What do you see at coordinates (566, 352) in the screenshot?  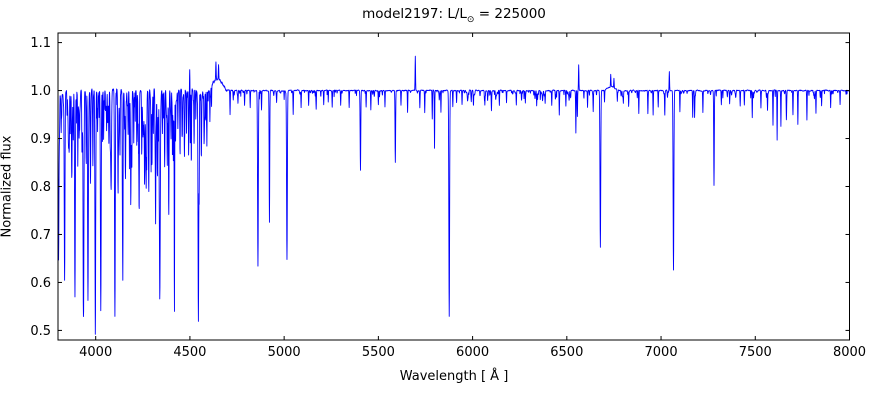 I see `x-tick-label: 6500` at bounding box center [566, 352].